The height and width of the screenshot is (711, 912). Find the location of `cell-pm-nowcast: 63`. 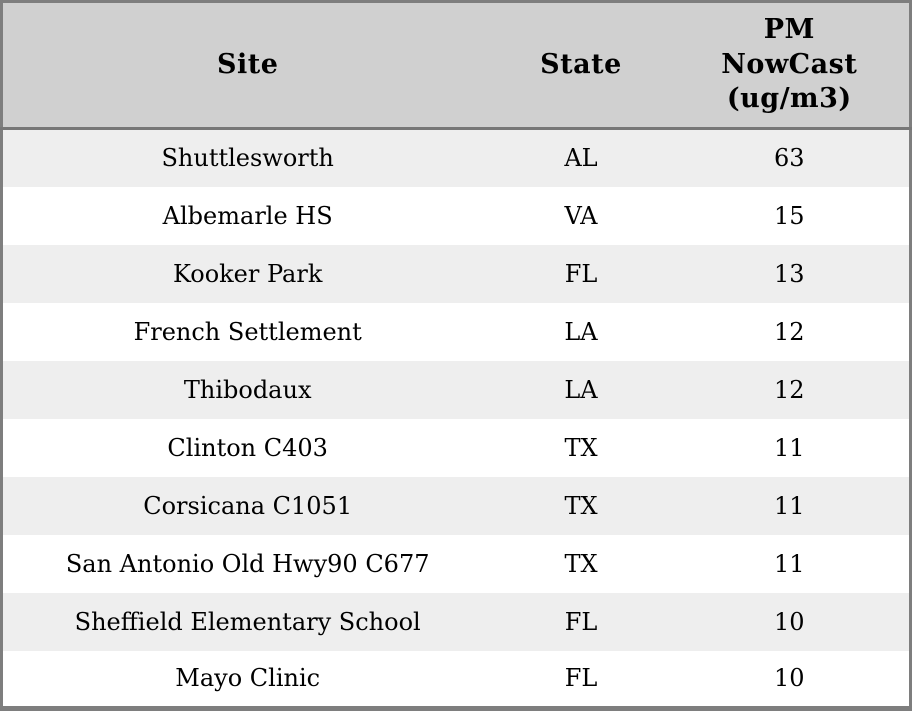

cell-pm-nowcast: 63 is located at coordinates (789, 158).